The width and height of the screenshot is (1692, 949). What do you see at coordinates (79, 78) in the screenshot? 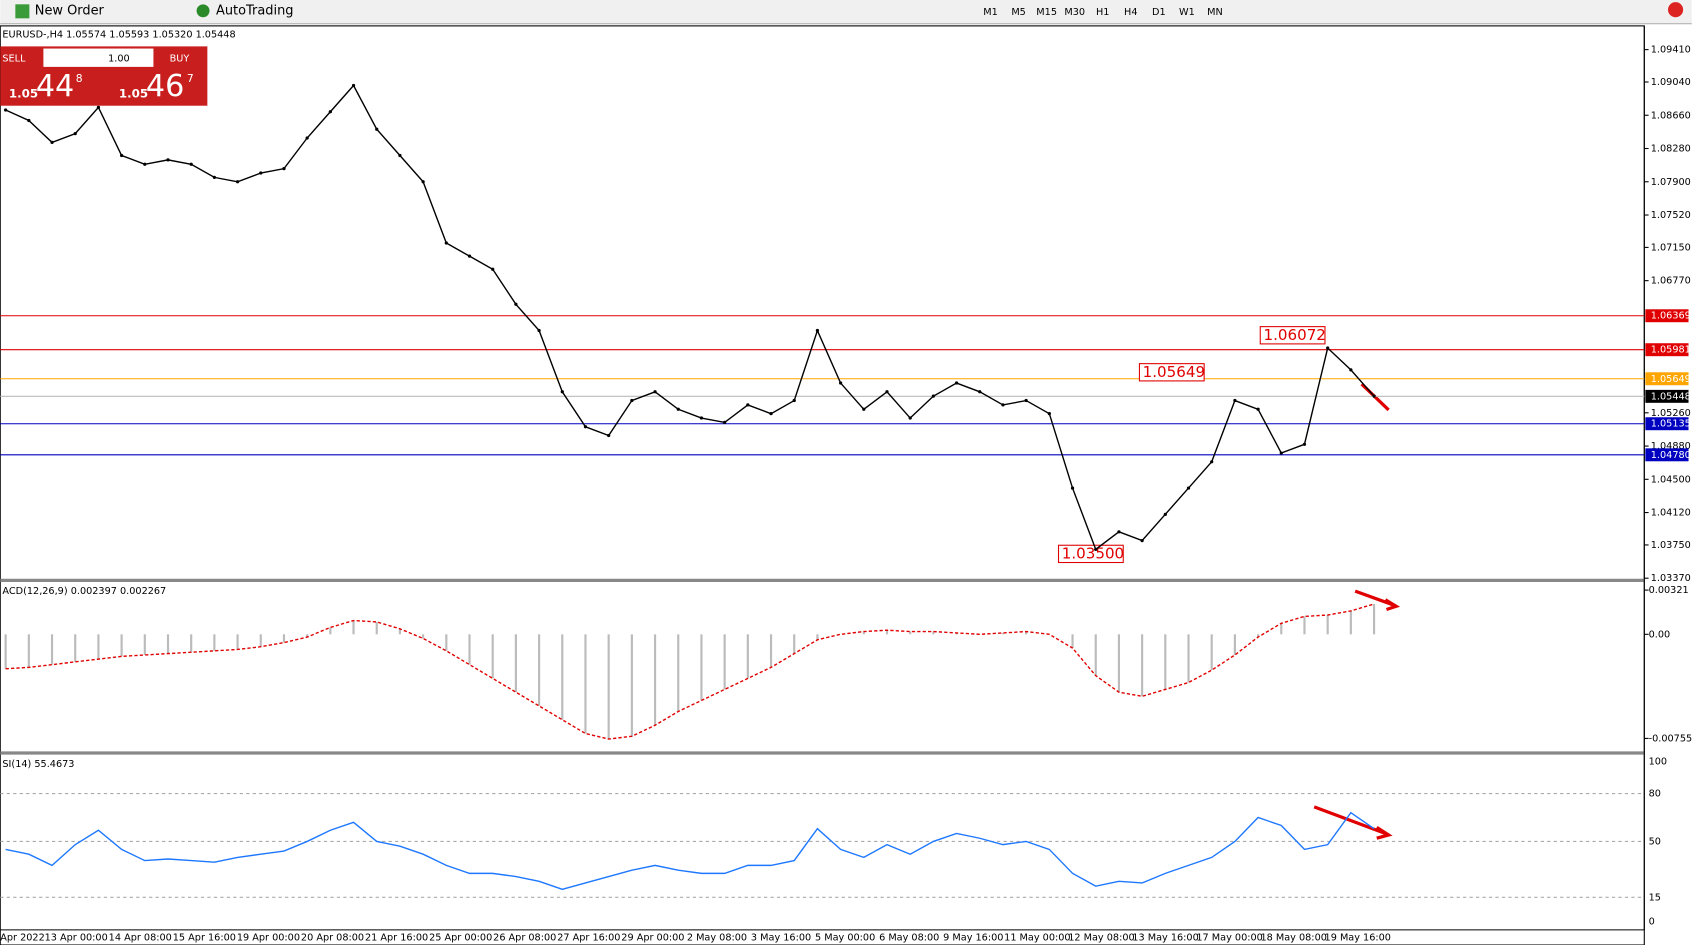
I see `sell-sup: 8` at bounding box center [79, 78].